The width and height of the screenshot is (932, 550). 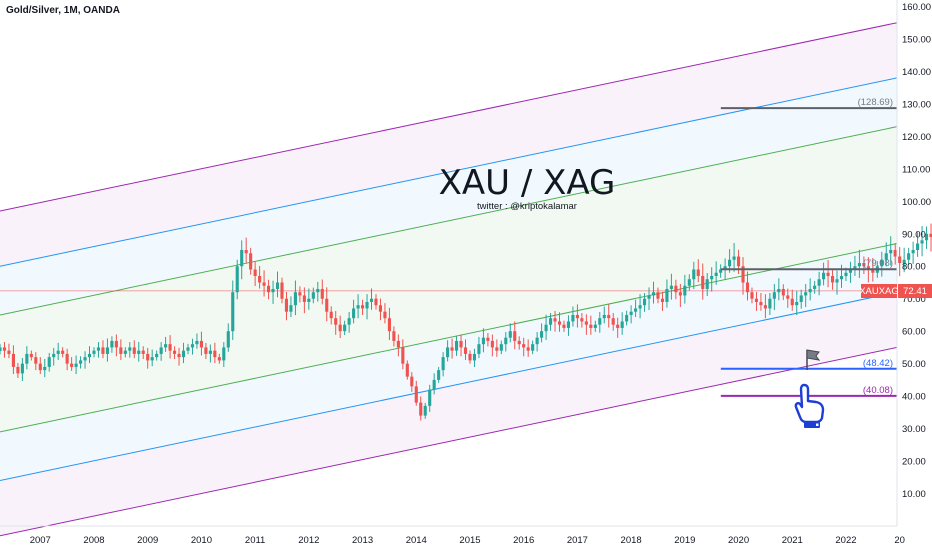 What do you see at coordinates (469, 540) in the screenshot?
I see `x-tick-label: 2015` at bounding box center [469, 540].